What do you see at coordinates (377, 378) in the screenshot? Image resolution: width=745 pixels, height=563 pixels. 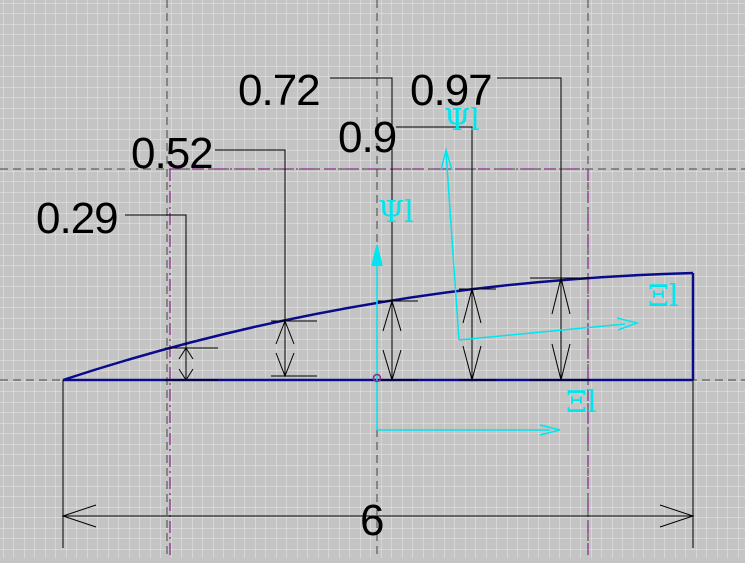 I see `origin-marker` at bounding box center [377, 378].